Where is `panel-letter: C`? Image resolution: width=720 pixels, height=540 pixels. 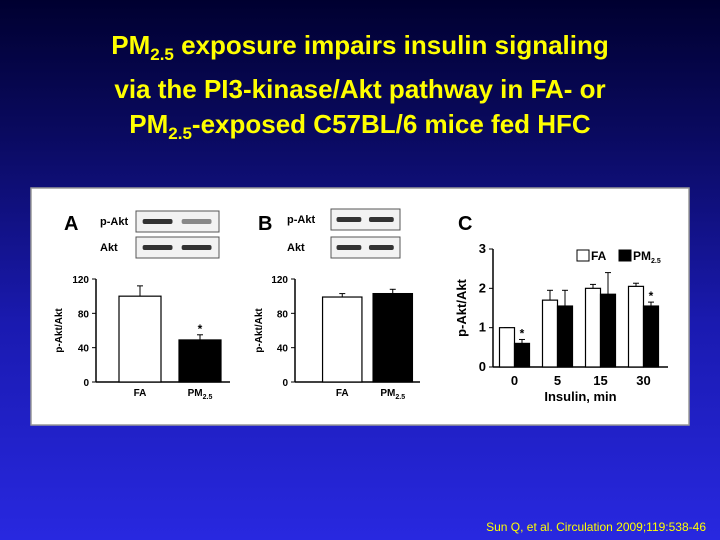
panel-letter: C is located at coordinates (465, 224).